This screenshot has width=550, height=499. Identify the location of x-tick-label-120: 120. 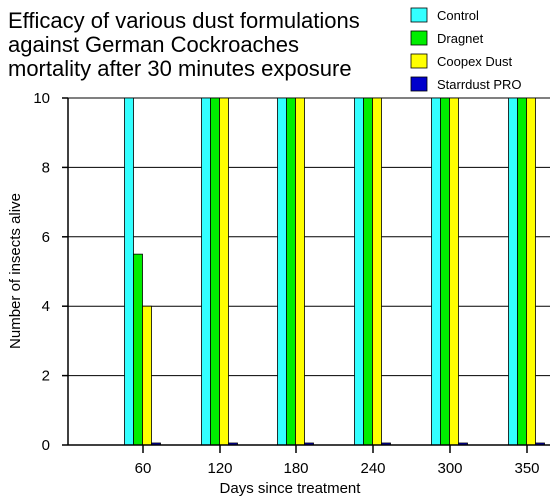
(219, 468).